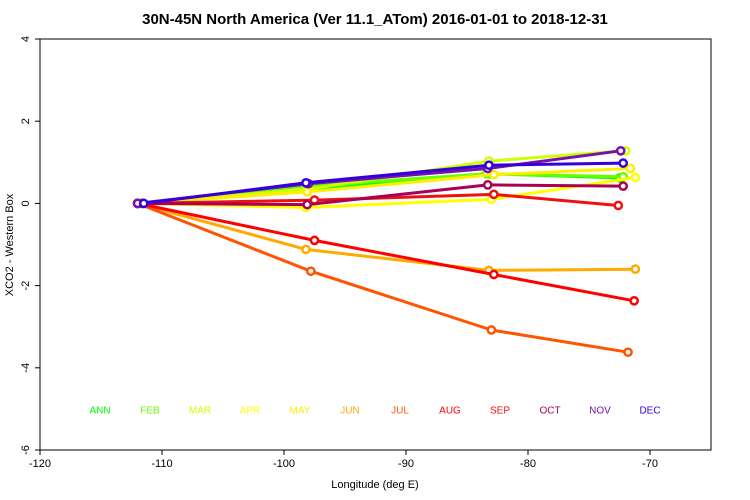  Describe the element at coordinates (200, 411) in the screenshot. I see `legend-item-mar: MAR` at that location.